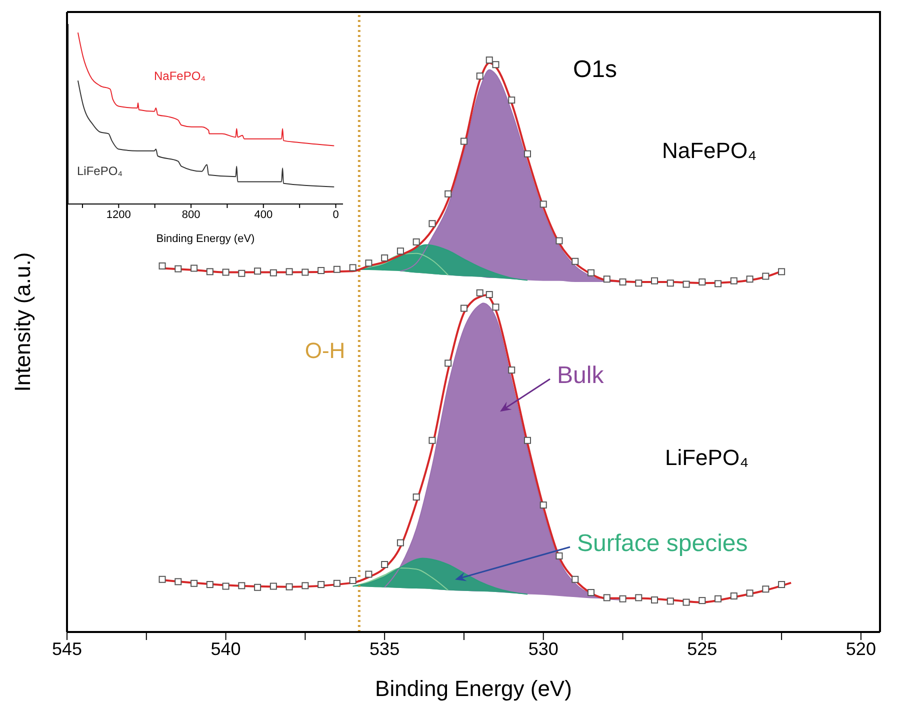 This screenshot has height=711, width=902. What do you see at coordinates (22, 322) in the screenshot?
I see `y-axis-title: Intensity (a.u.)` at bounding box center [22, 322].